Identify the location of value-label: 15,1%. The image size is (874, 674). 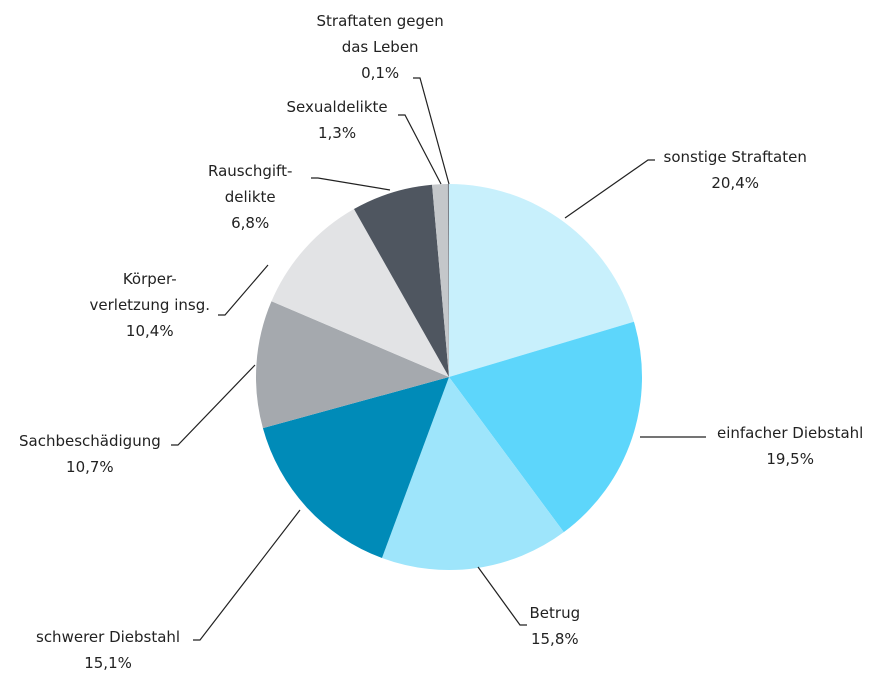
(108, 663).